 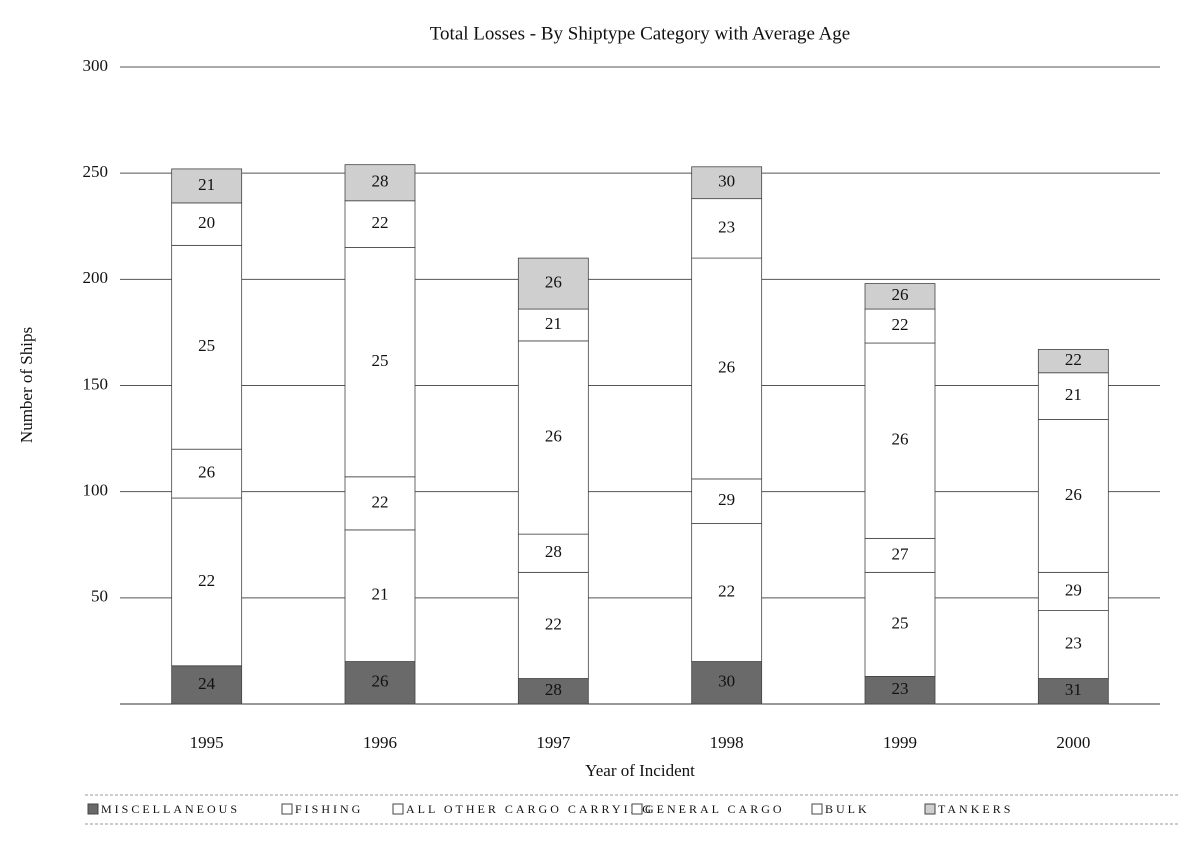 I want to click on legend-label: MISCELLANEOUS, so click(x=170, y=809).